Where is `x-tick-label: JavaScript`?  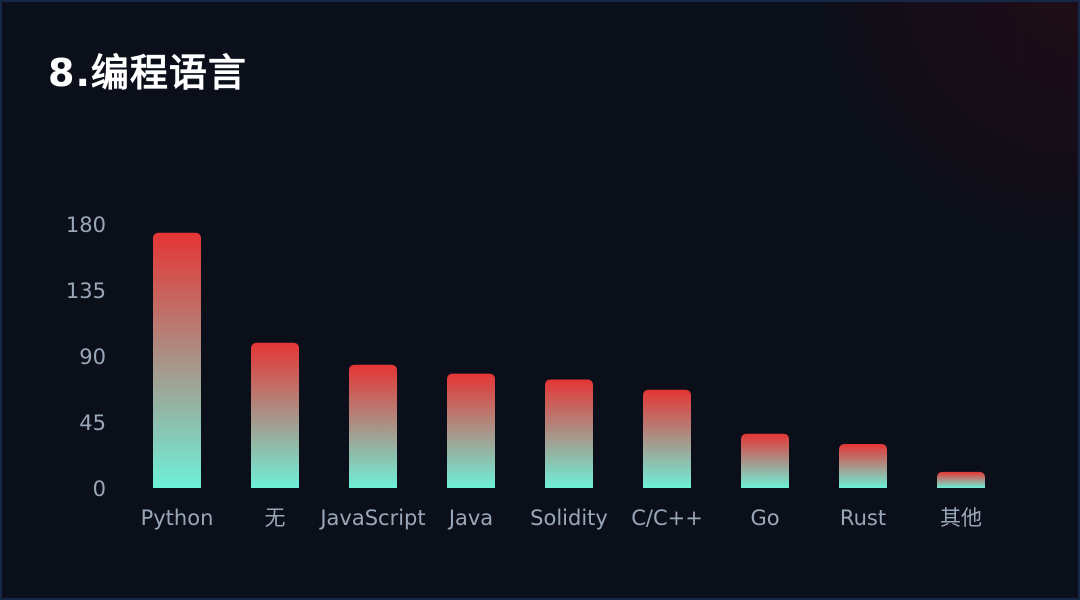 x-tick-label: JavaScript is located at coordinates (371, 518).